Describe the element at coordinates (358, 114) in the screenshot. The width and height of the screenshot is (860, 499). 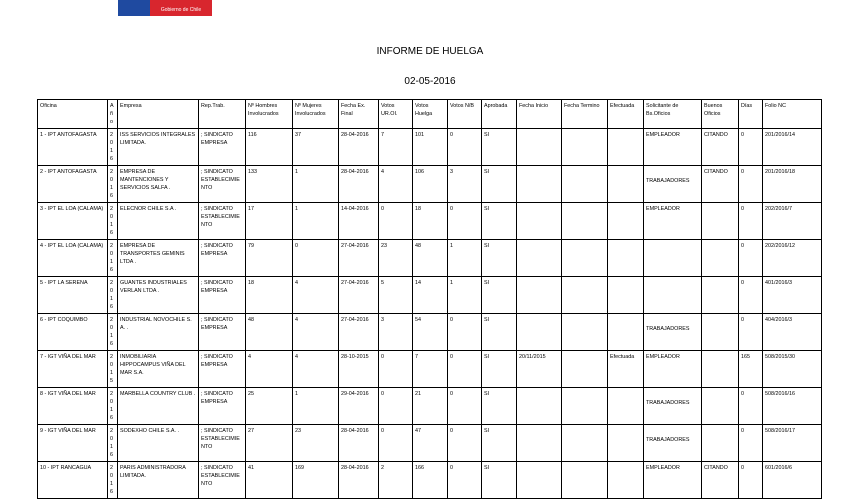
I see `column-header: Fecha Ex. Final` at that location.